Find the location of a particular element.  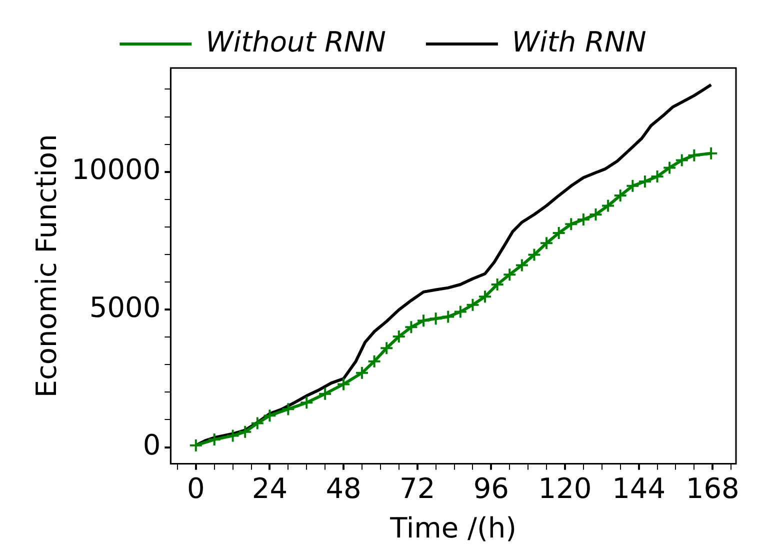

legend-label: Without RNN is located at coordinates (296, 41).